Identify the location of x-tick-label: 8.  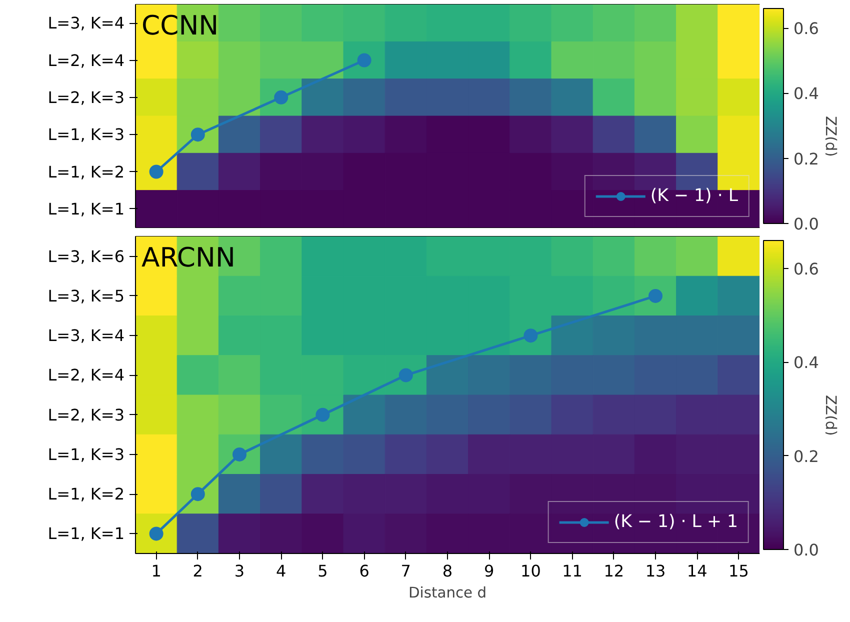
(447, 571).